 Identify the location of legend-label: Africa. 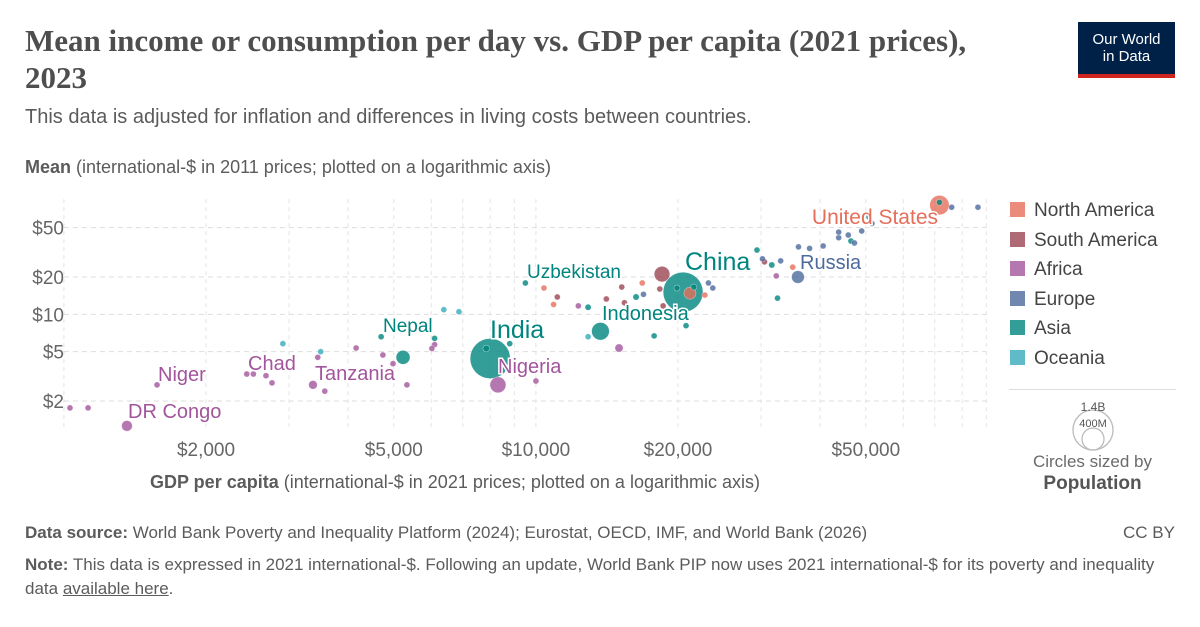
(1058, 270).